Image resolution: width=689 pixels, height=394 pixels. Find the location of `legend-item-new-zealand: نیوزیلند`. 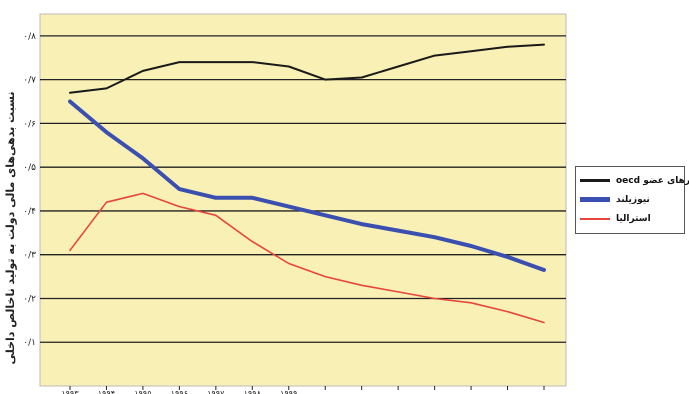

legend-item-new-zealand: نیوزیلند is located at coordinates (630, 199).